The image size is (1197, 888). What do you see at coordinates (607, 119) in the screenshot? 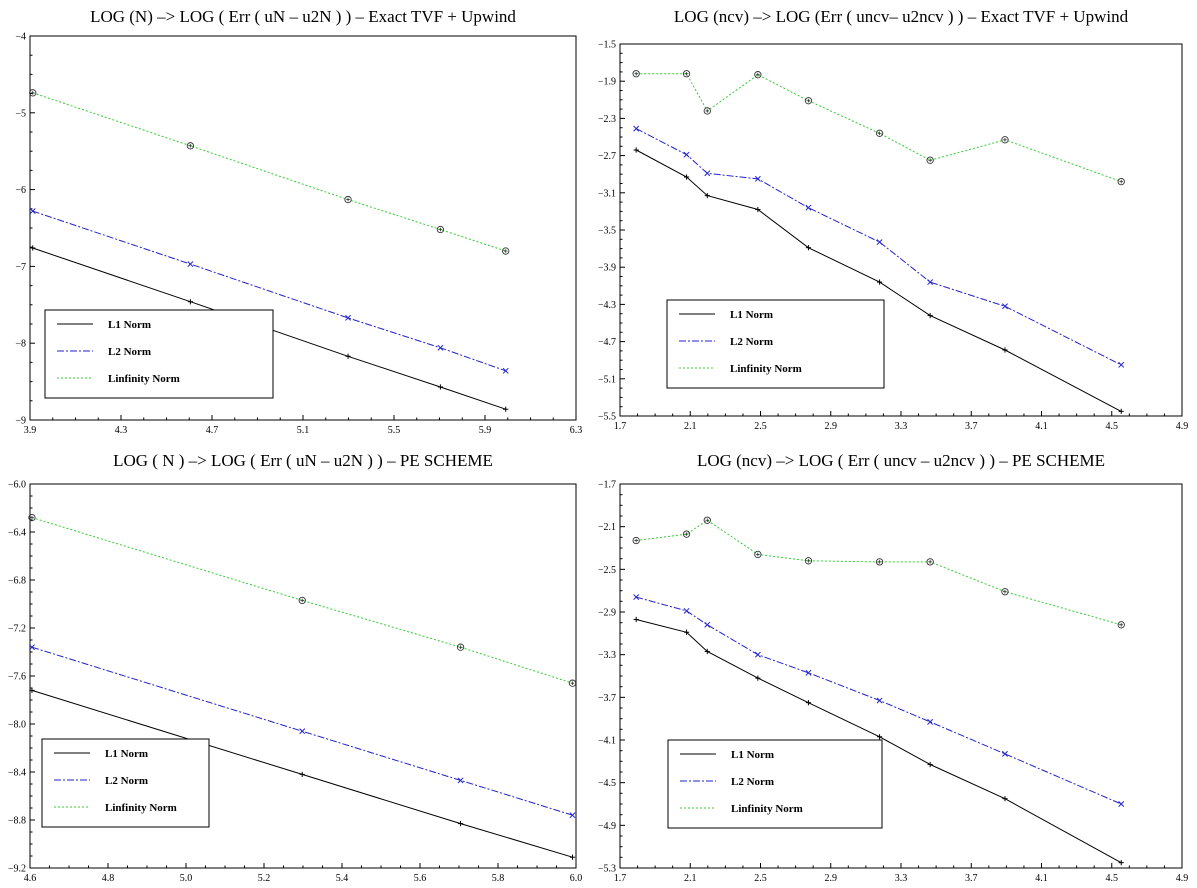
I see `y-tick-label: −2.3` at bounding box center [607, 119].